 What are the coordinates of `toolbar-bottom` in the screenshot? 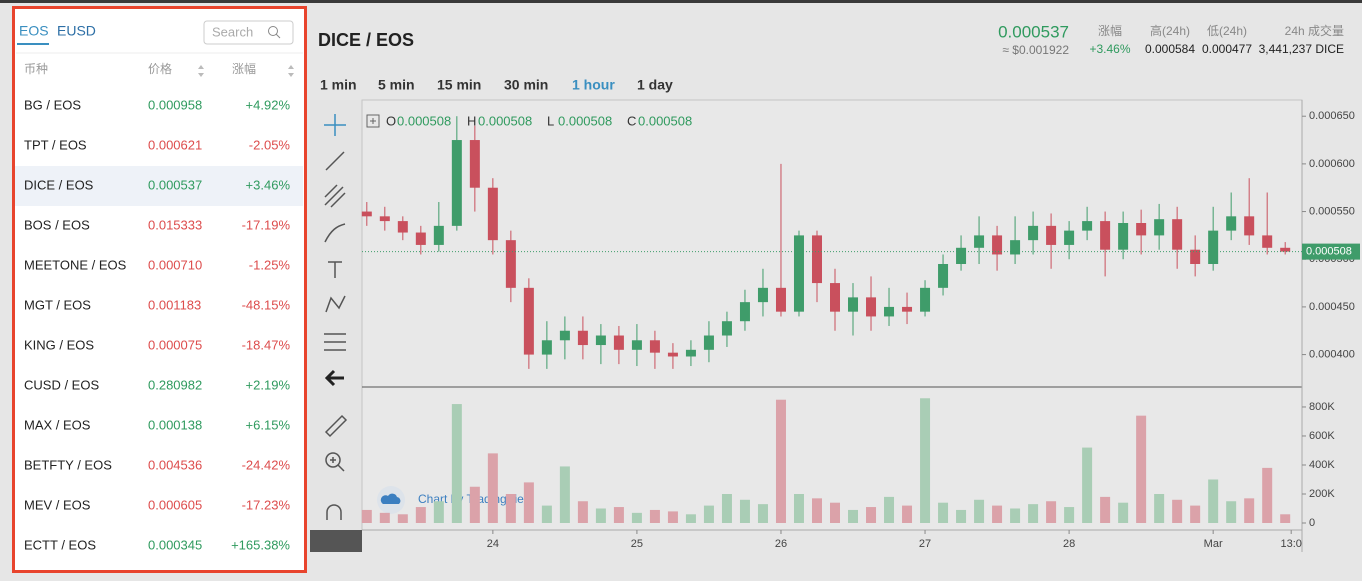 It's located at (336, 541).